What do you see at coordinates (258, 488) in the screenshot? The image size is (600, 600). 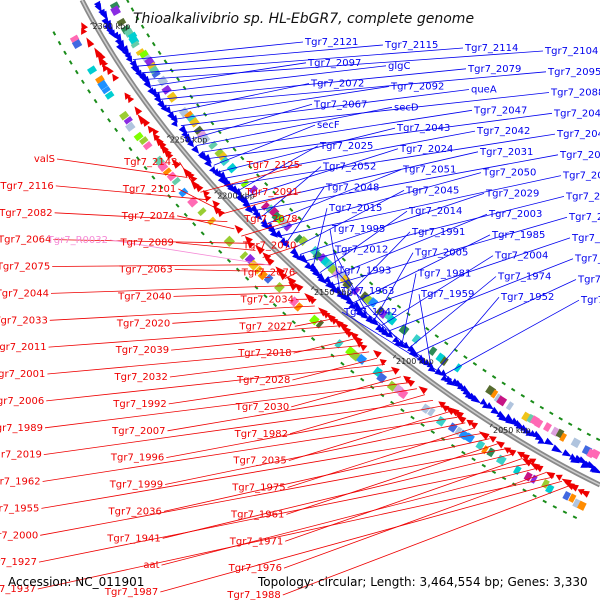 I see `gene-label: Tgr7_1975` at bounding box center [258, 488].